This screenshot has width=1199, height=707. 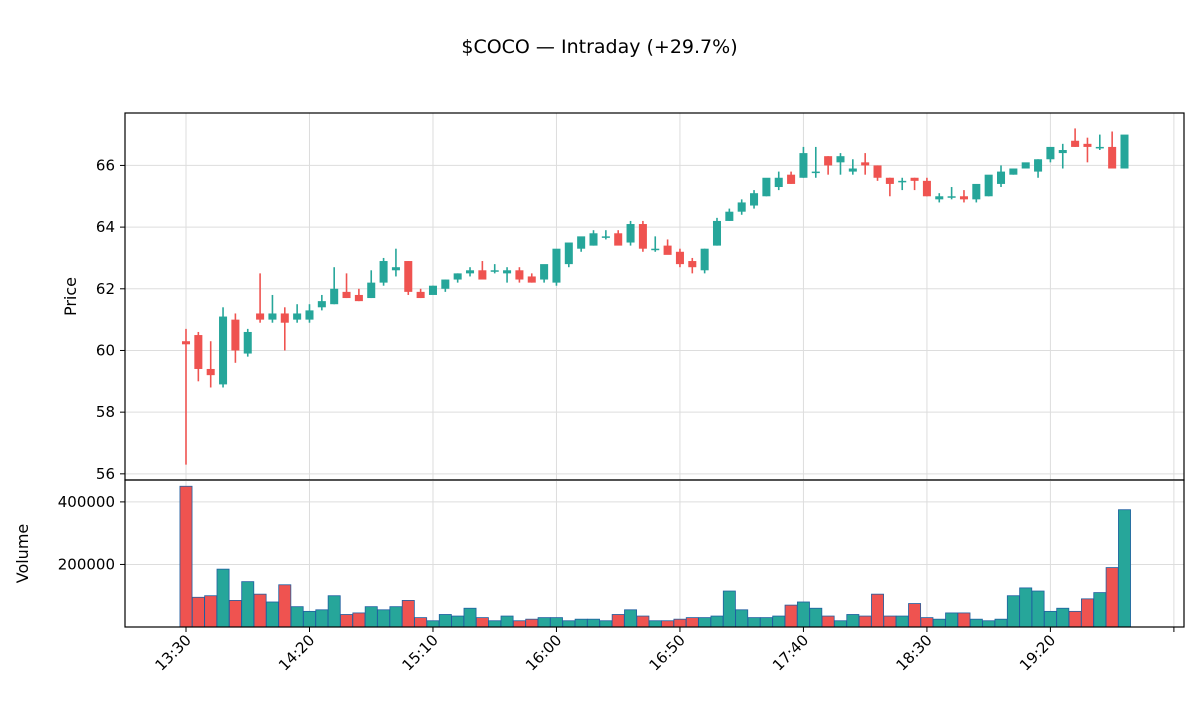 What do you see at coordinates (110, 319) in the screenshot?
I see `price-y-ticks: 56 58 60 62 64 66` at bounding box center [110, 319].